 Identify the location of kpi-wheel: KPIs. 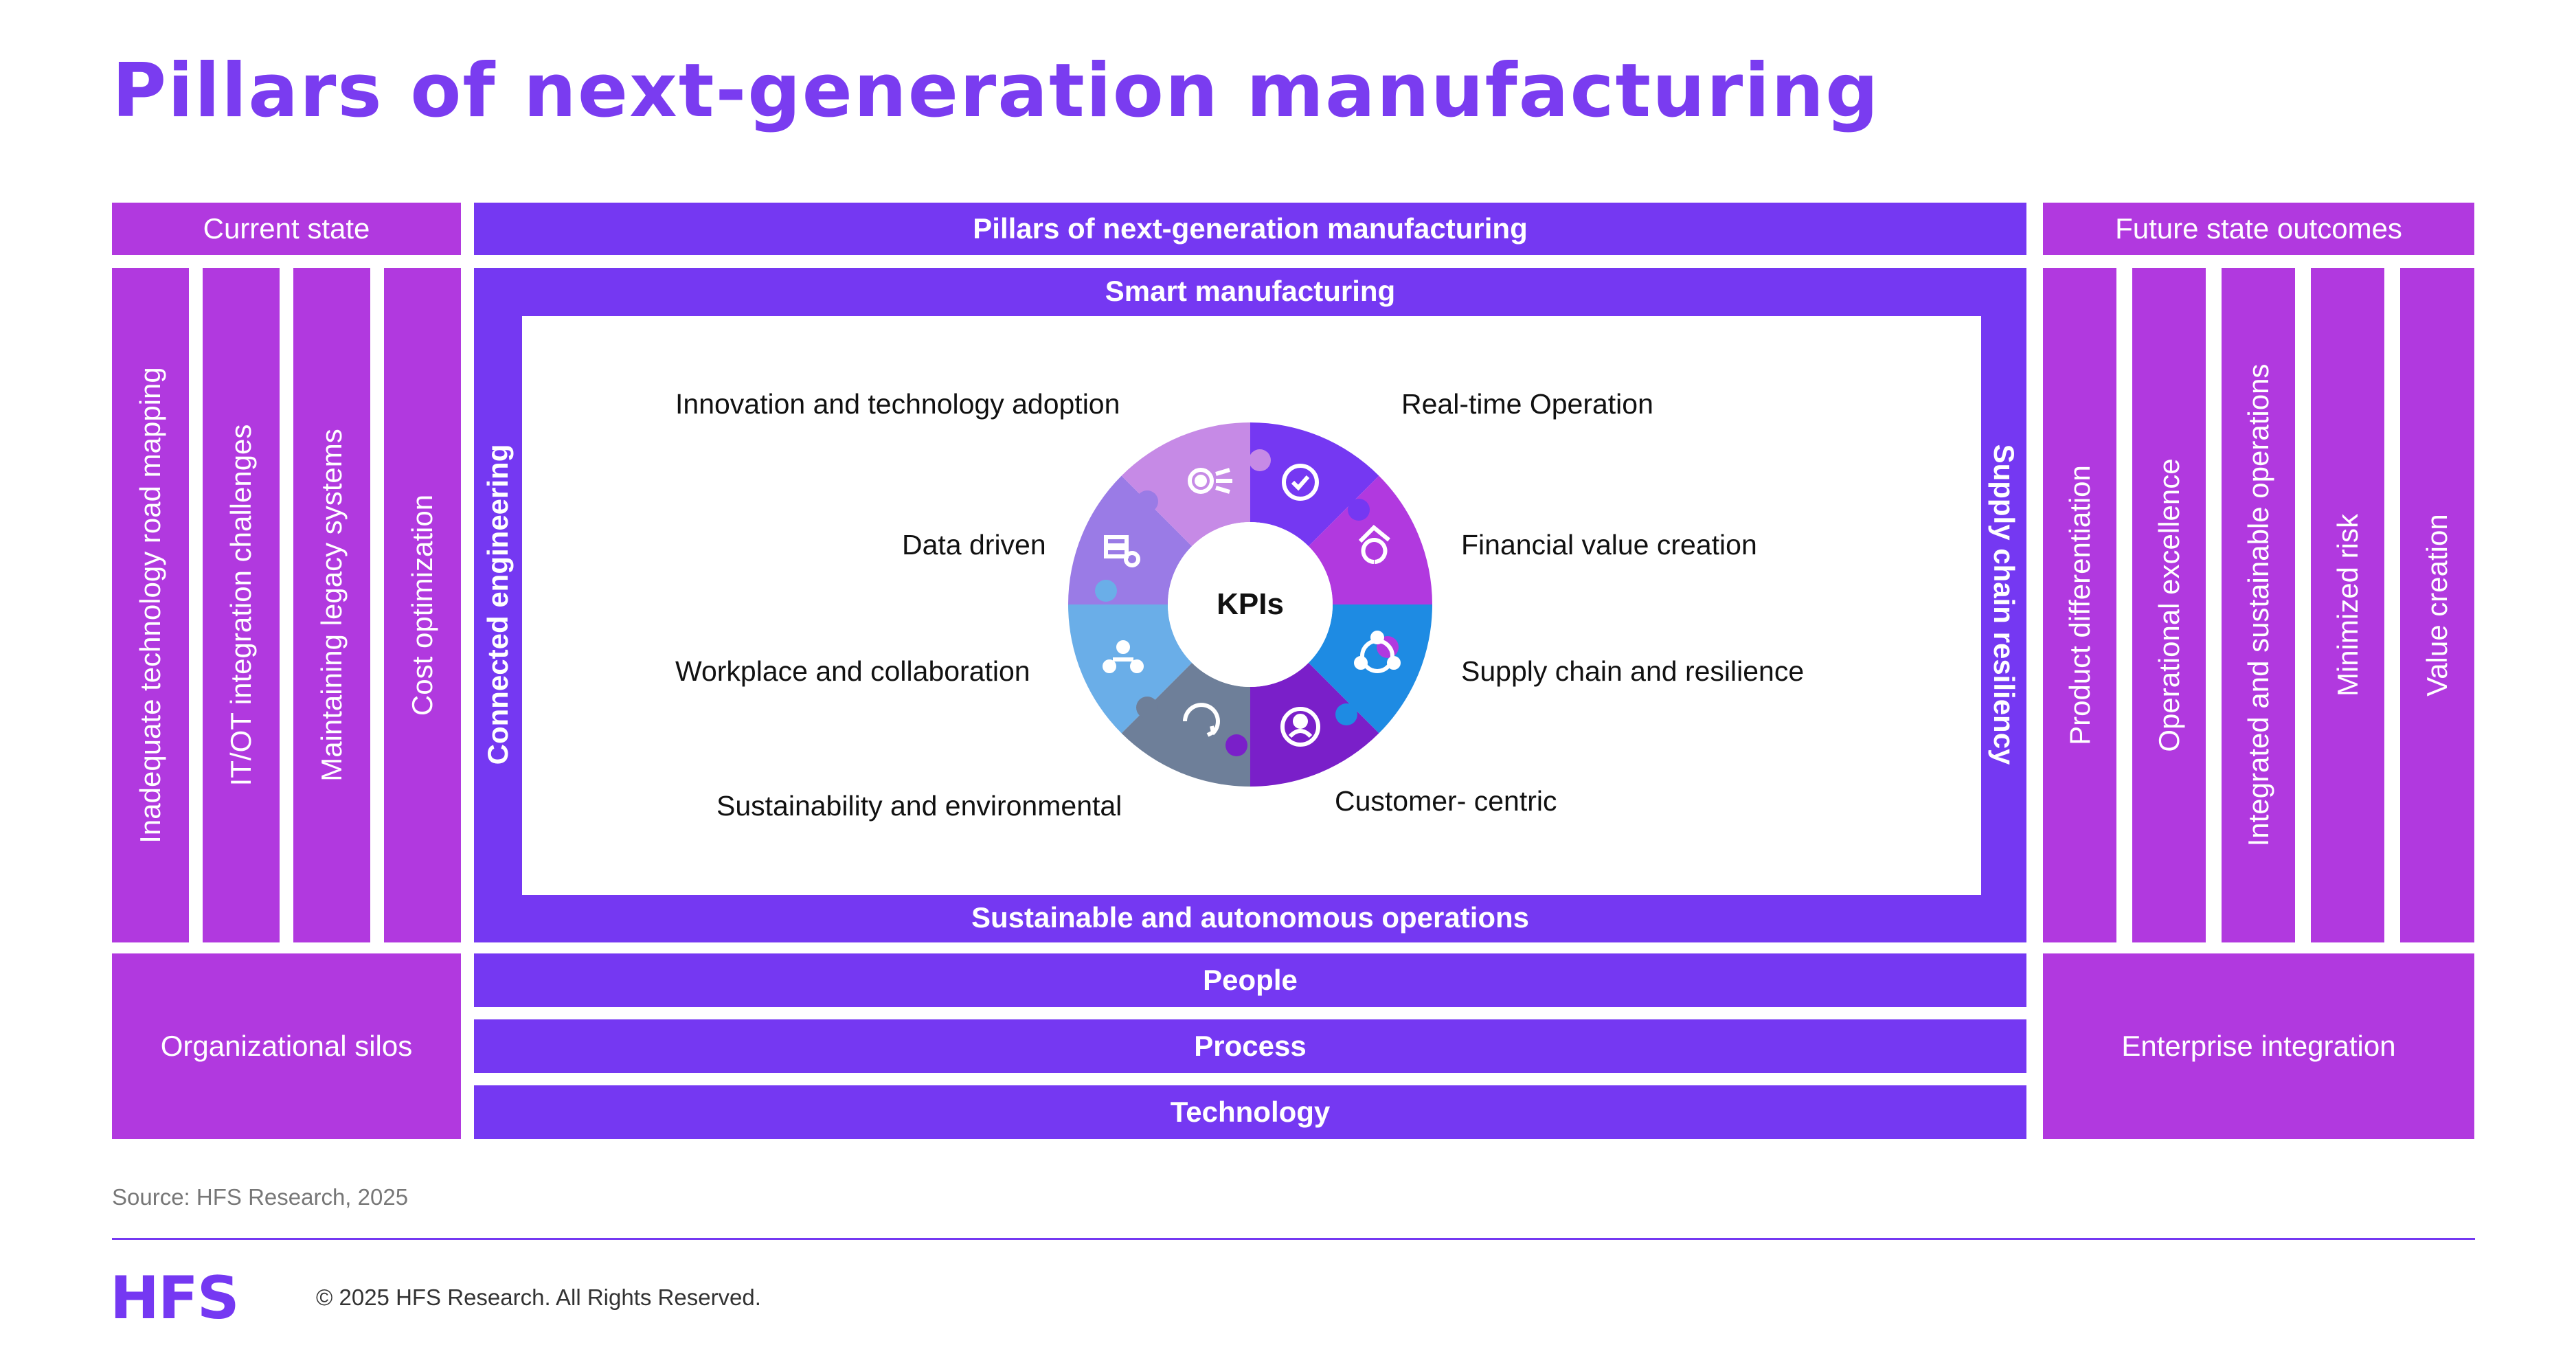
(1250, 604).